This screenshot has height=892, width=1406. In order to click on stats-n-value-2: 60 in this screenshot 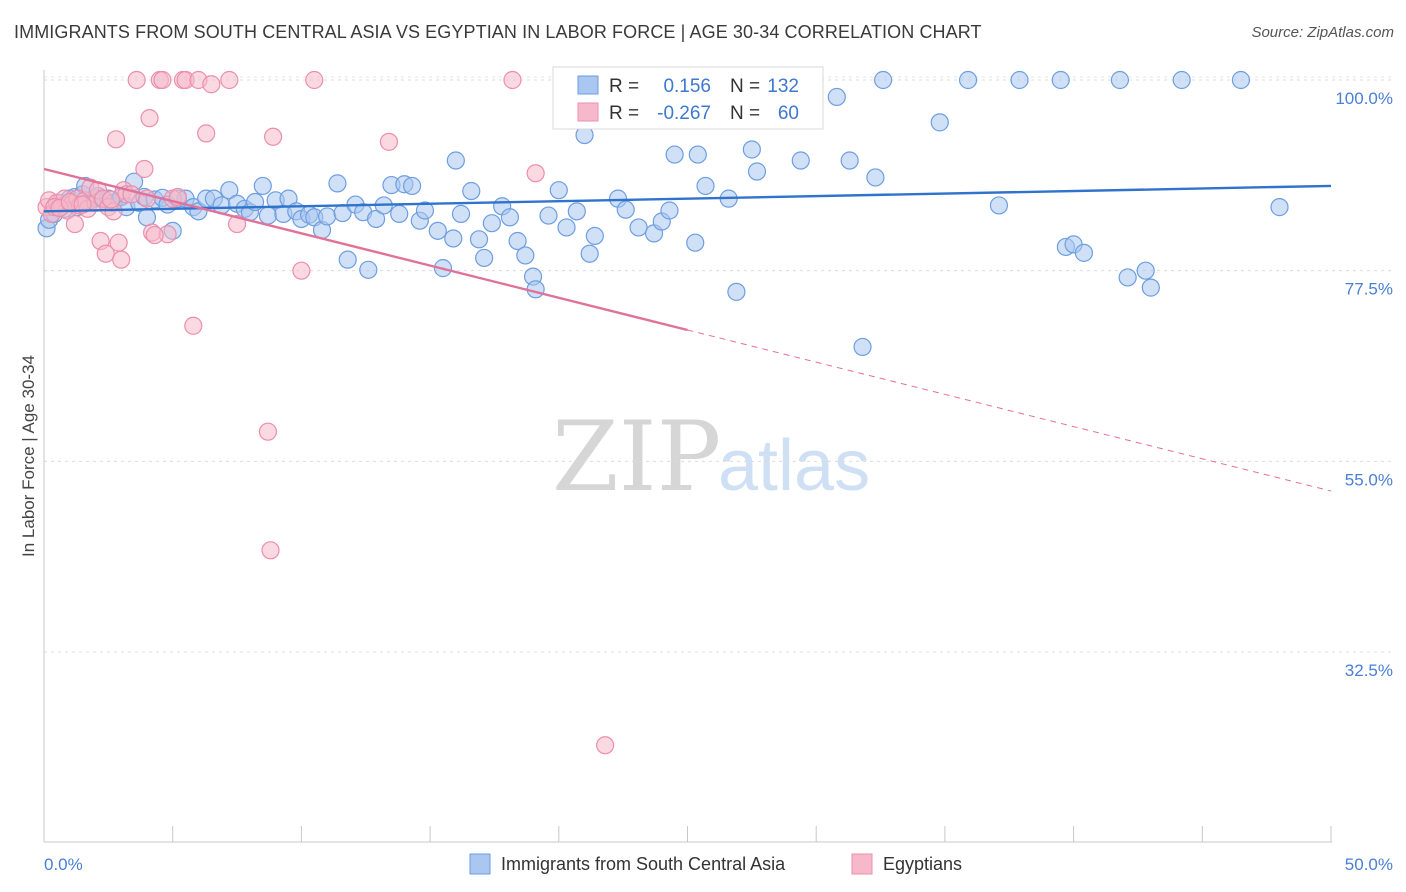, I will do `click(788, 113)`.